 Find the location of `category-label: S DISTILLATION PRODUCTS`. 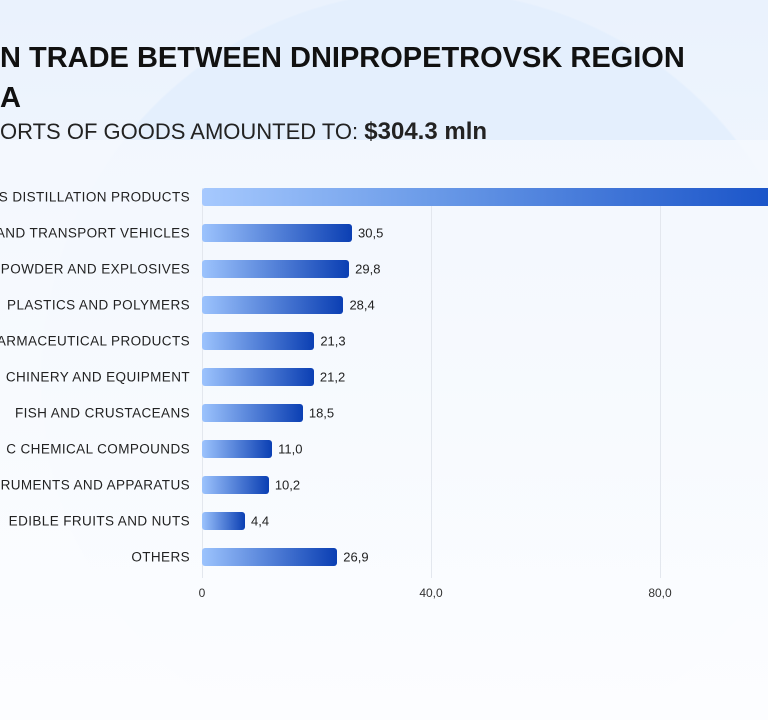

category-label: S DISTILLATION PRODUCTS is located at coordinates (95, 197).